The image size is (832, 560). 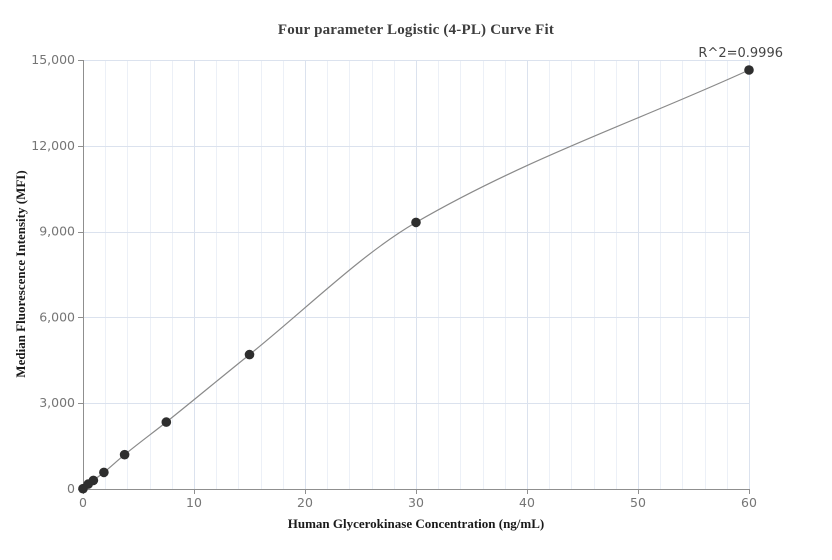 What do you see at coordinates (416, 30) in the screenshot?
I see `chart-title: Four parameter Logistic (4-PL) Curve Fit` at bounding box center [416, 30].